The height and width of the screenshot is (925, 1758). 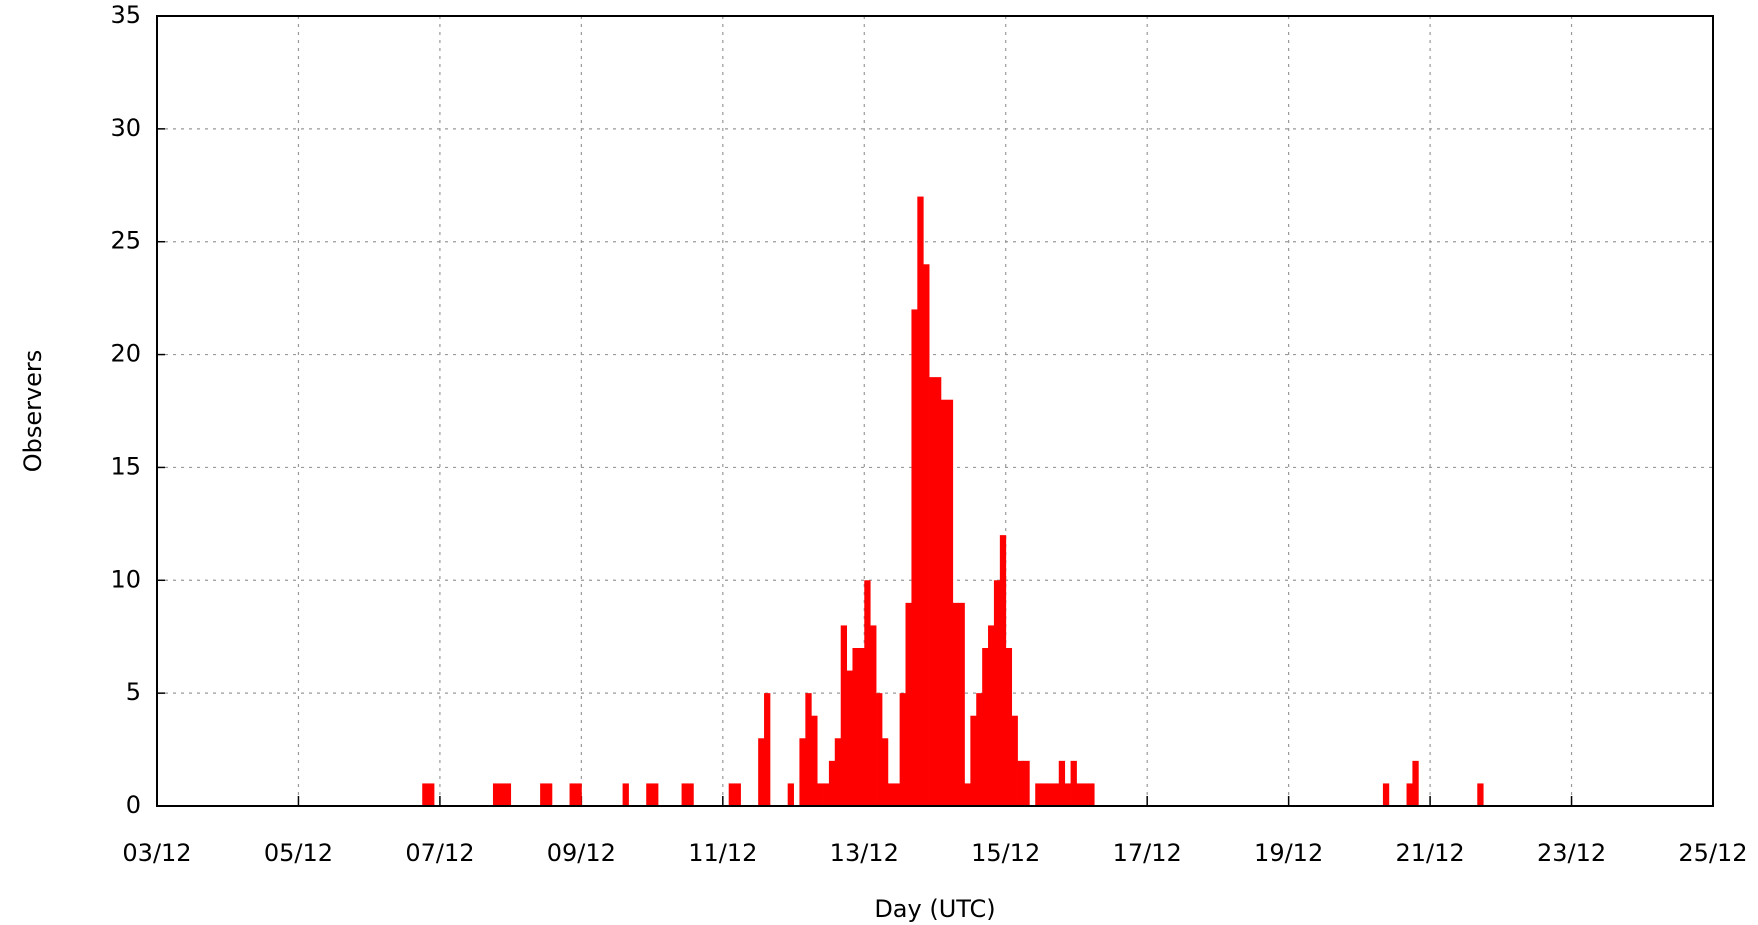 I want to click on x-tick-label: 21/12, so click(x=1430, y=853).